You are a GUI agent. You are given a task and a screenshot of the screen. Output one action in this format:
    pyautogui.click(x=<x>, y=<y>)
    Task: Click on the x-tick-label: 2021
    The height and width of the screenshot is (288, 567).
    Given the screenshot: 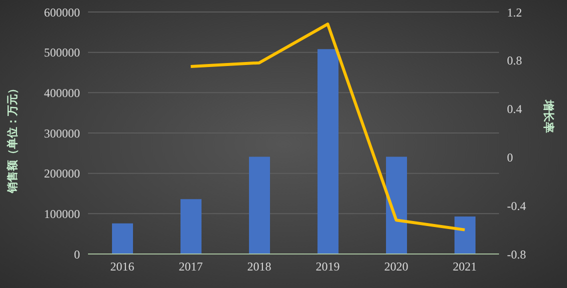 What is the action you would take?
    pyautogui.click(x=464, y=267)
    